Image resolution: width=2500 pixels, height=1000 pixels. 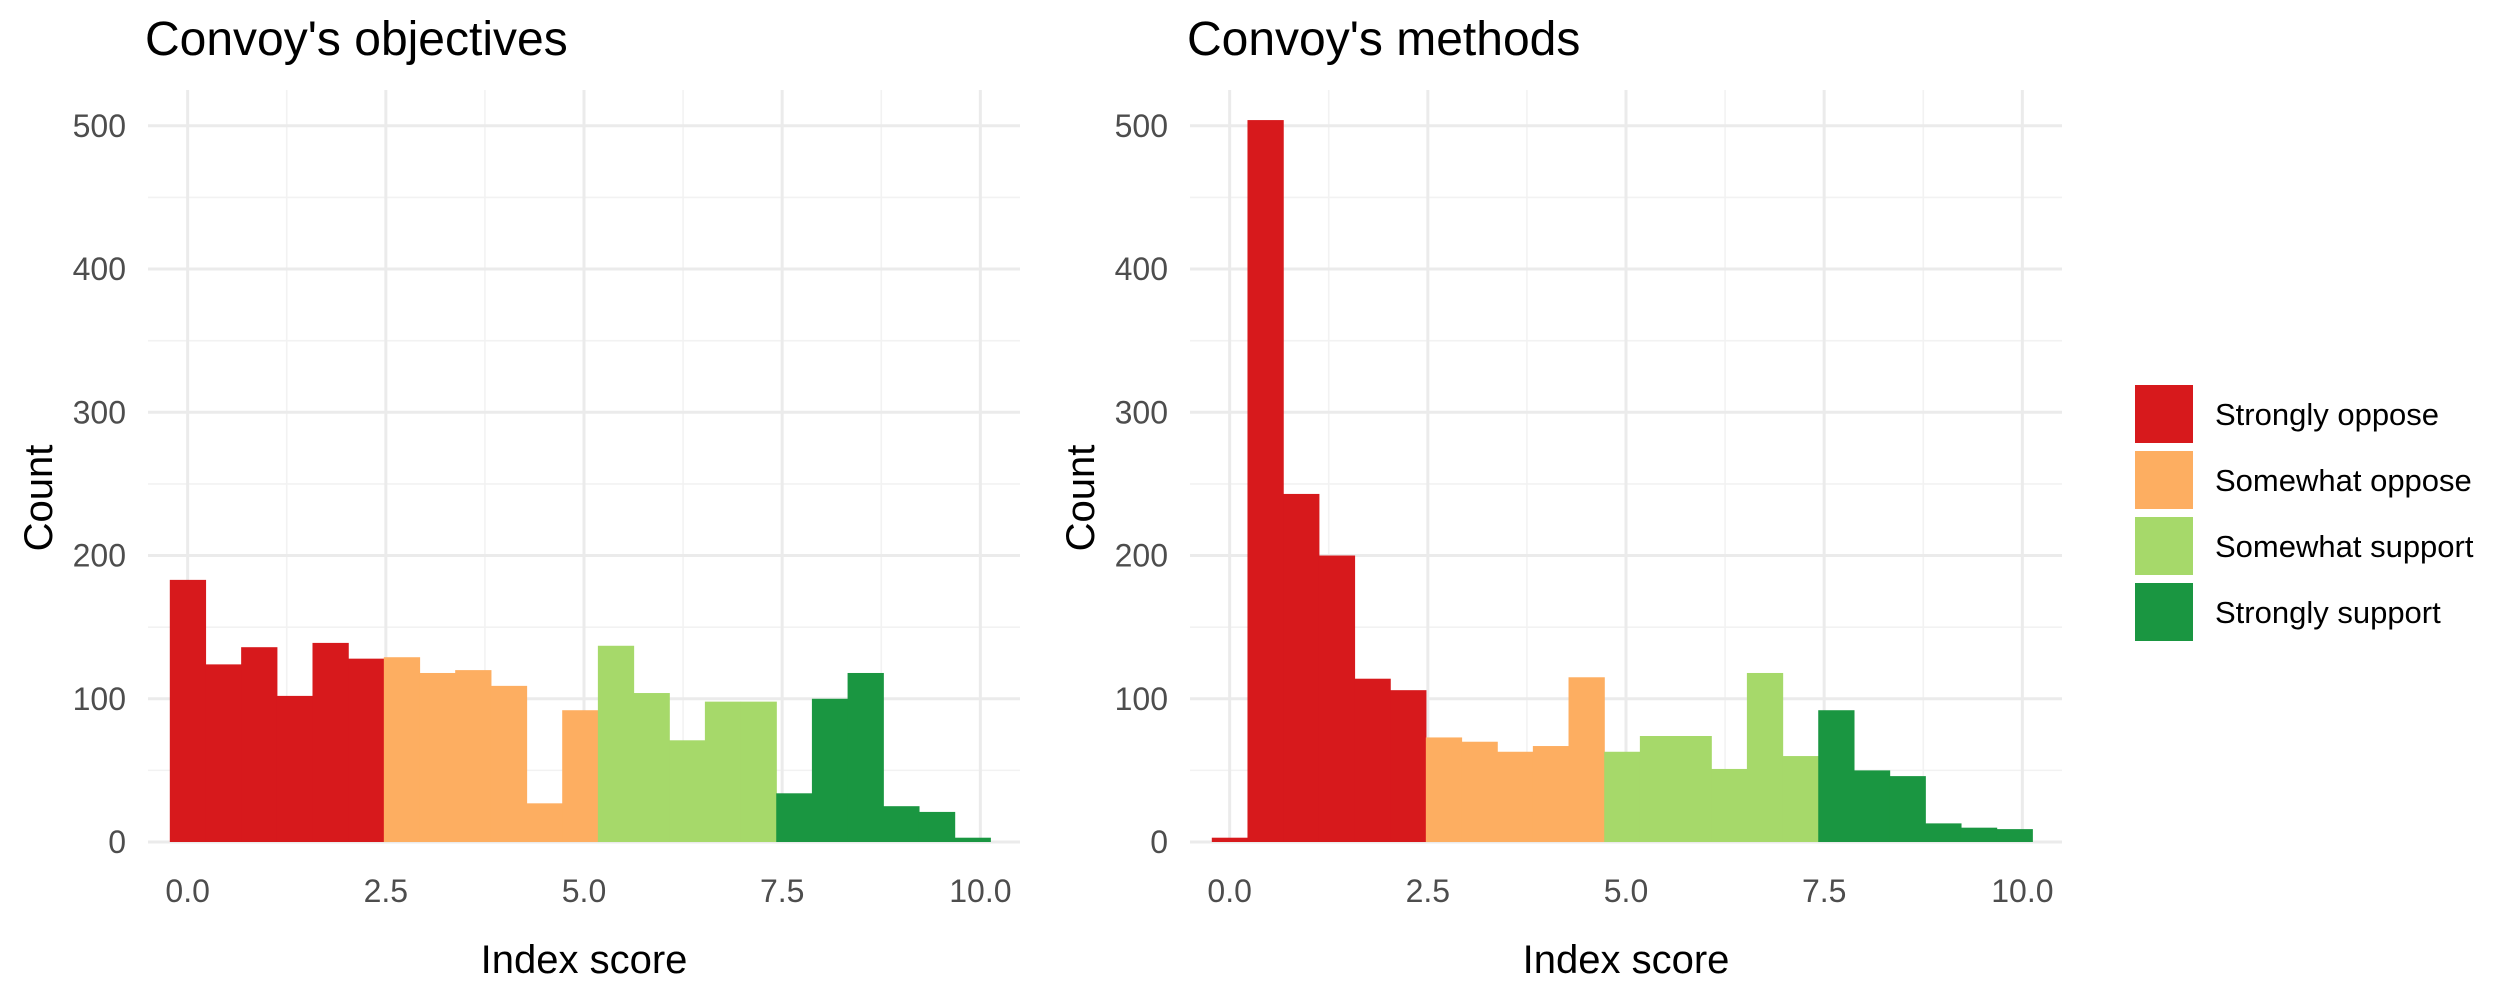 I want to click on legend-item: Somewhat oppose, so click(x=2303, y=480).